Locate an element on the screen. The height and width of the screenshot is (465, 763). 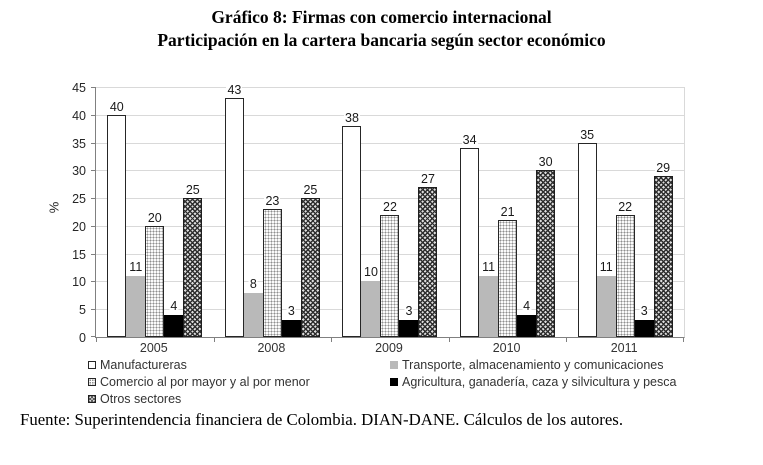
bar-value-label: 38 is located at coordinates (352, 117).